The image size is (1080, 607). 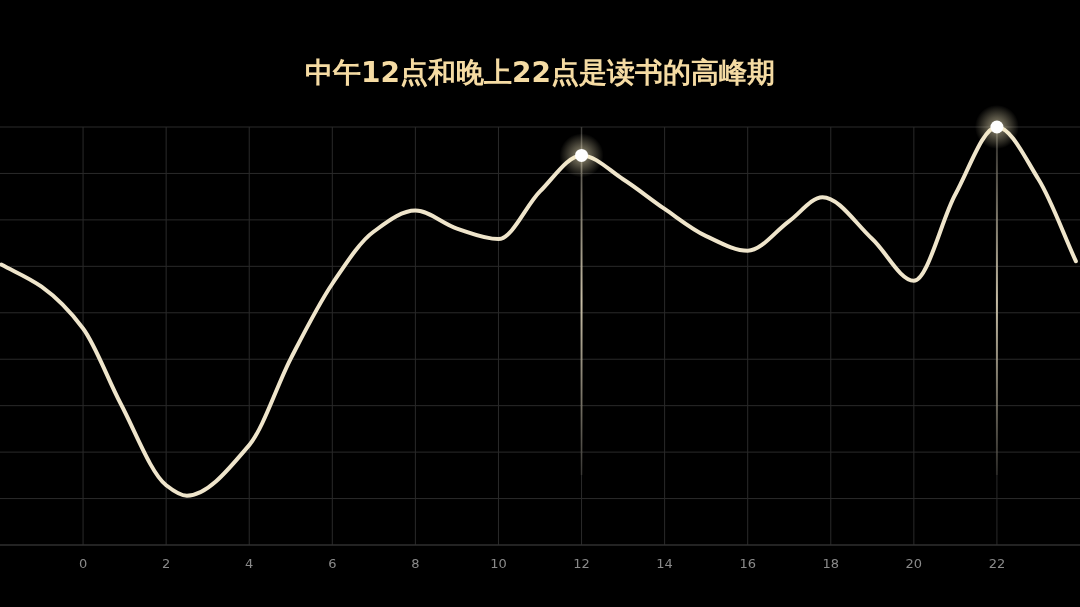 What do you see at coordinates (914, 563) in the screenshot?
I see `x-tick-label: 20` at bounding box center [914, 563].